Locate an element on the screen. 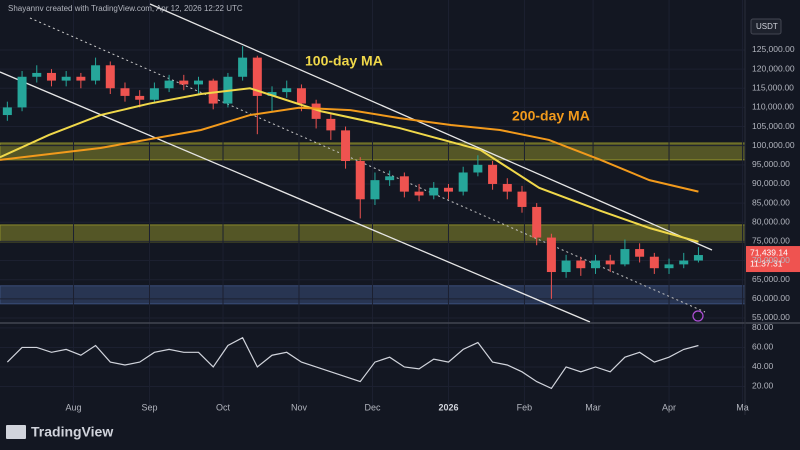 This screenshot has width=800, height=450. annotation: 200-day MA is located at coordinates (551, 116).